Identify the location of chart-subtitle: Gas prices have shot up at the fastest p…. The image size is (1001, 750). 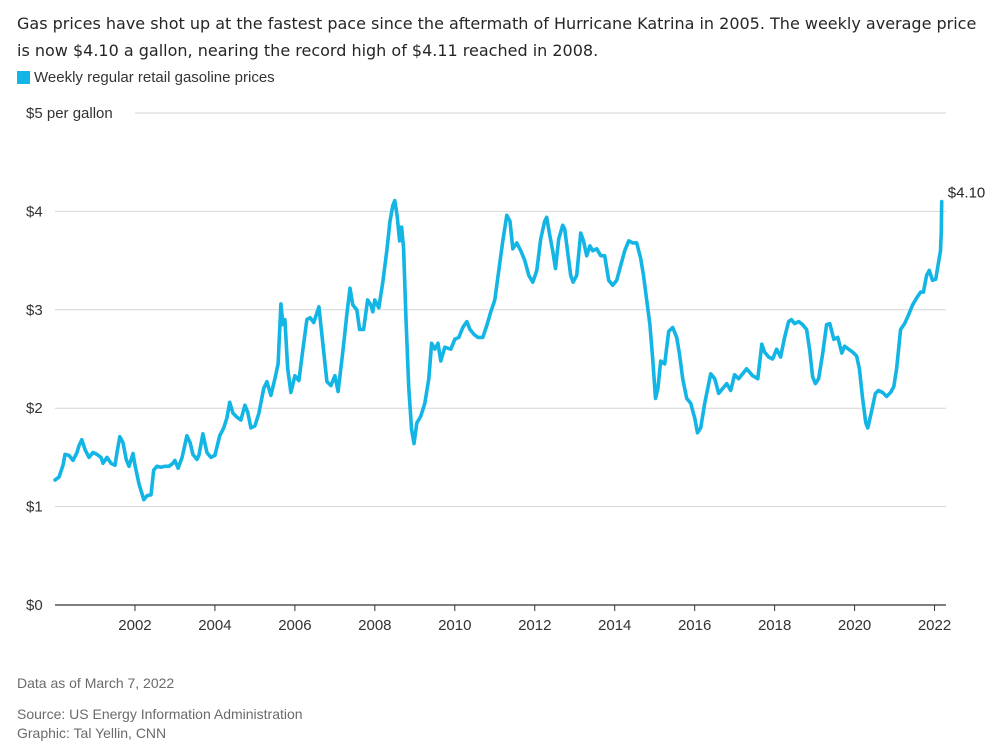
(497, 37).